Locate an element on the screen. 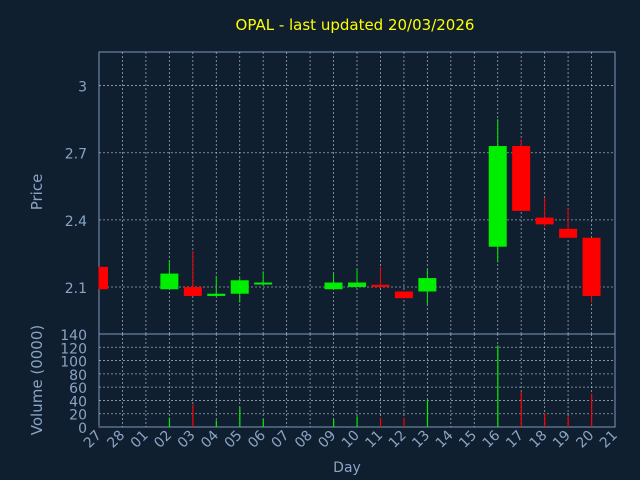  chart-title: OPAL - last updated 20/03/2026 is located at coordinates (355, 25).